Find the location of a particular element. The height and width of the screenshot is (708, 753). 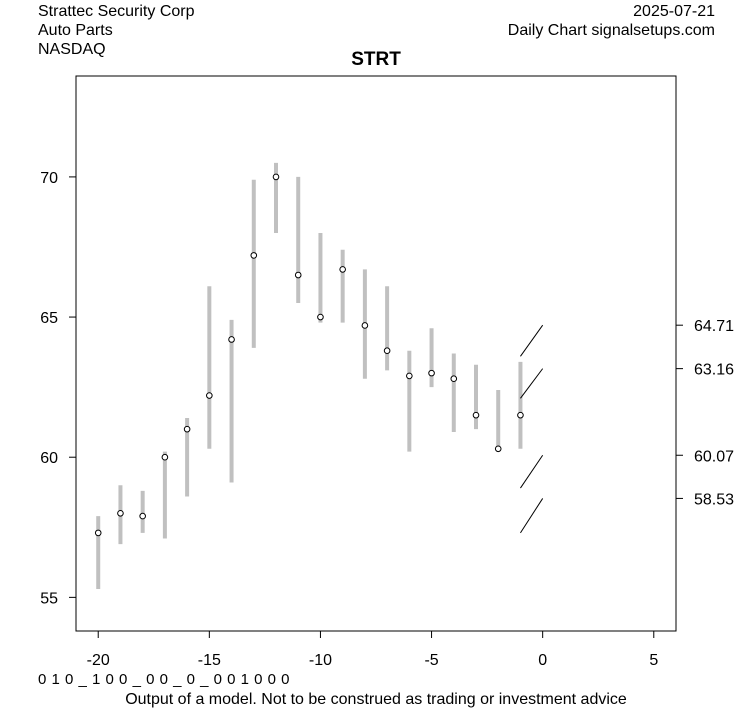

right-tick-label: 60.07 is located at coordinates (714, 456).